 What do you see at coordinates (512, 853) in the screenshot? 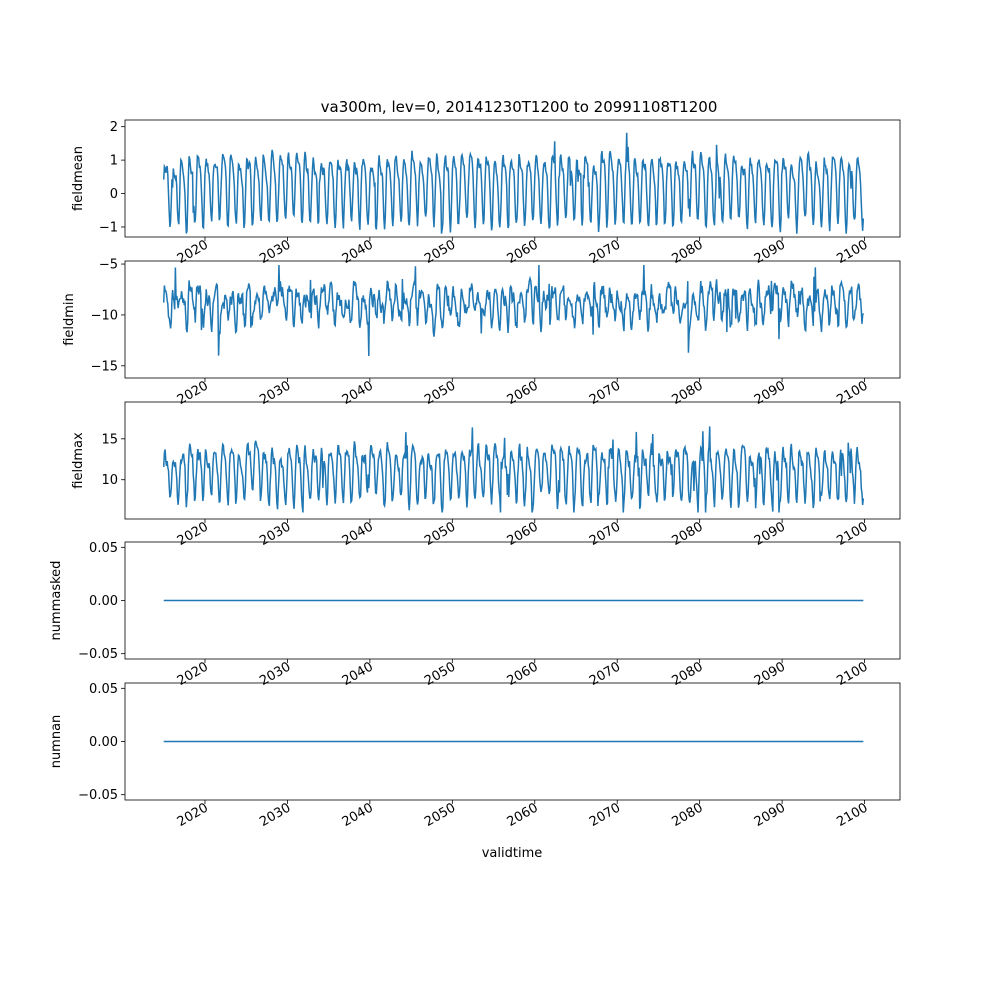
I see `x-axis-label: validtime` at bounding box center [512, 853].